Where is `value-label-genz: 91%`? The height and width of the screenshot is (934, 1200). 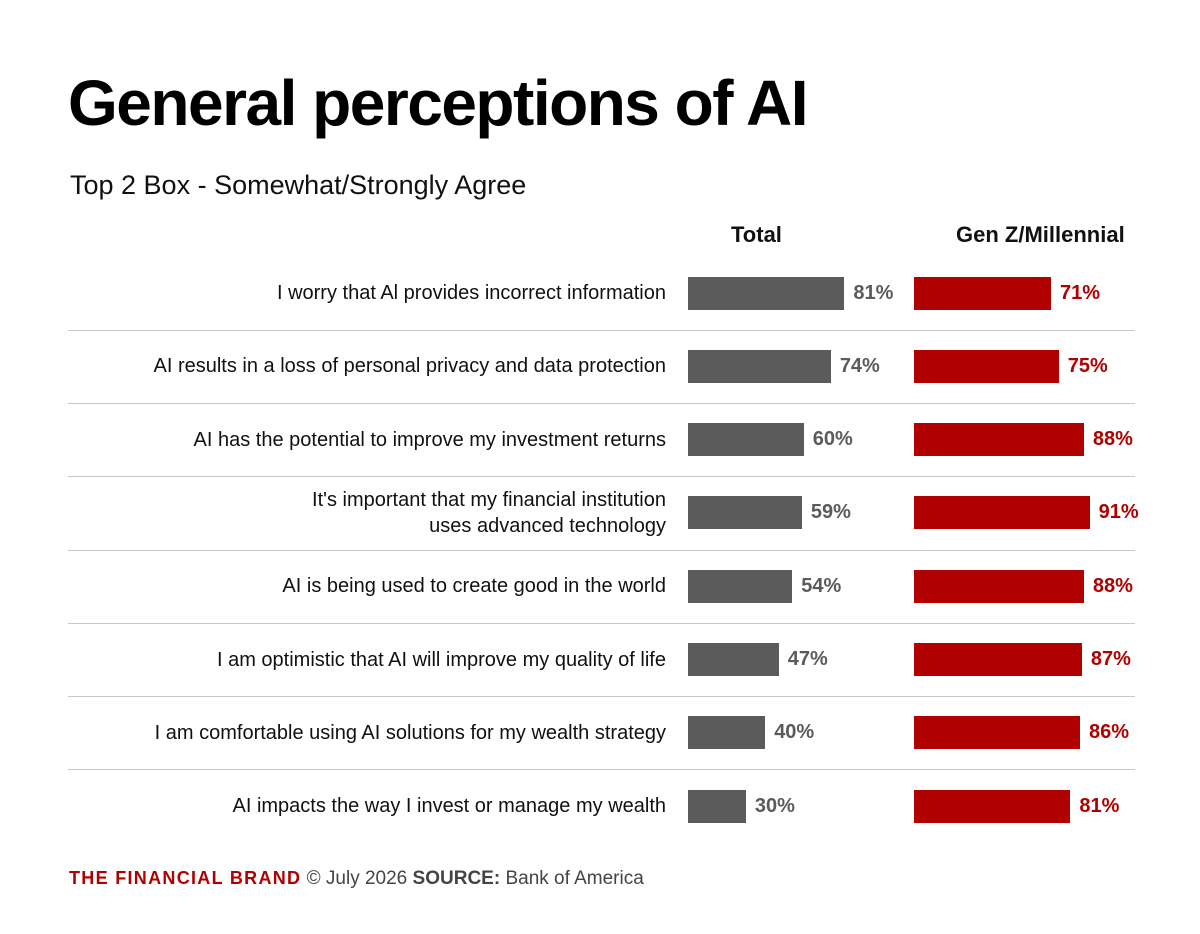 value-label-genz: 91% is located at coordinates (1118, 512).